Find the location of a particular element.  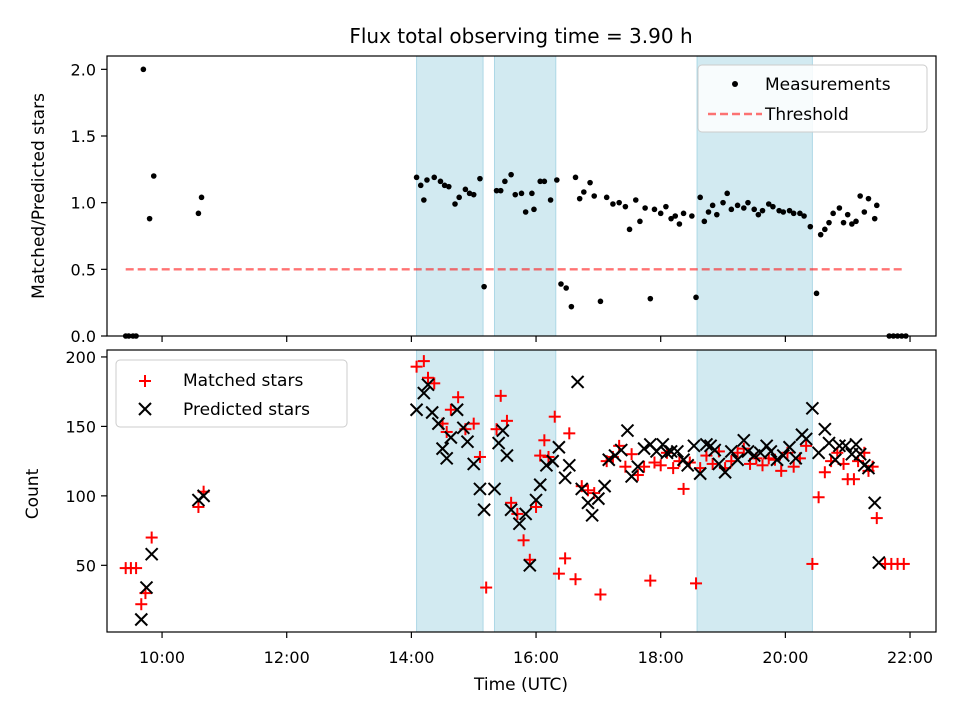

bottom-legend: Matched stars Predicted stars is located at coordinates (231, 393).